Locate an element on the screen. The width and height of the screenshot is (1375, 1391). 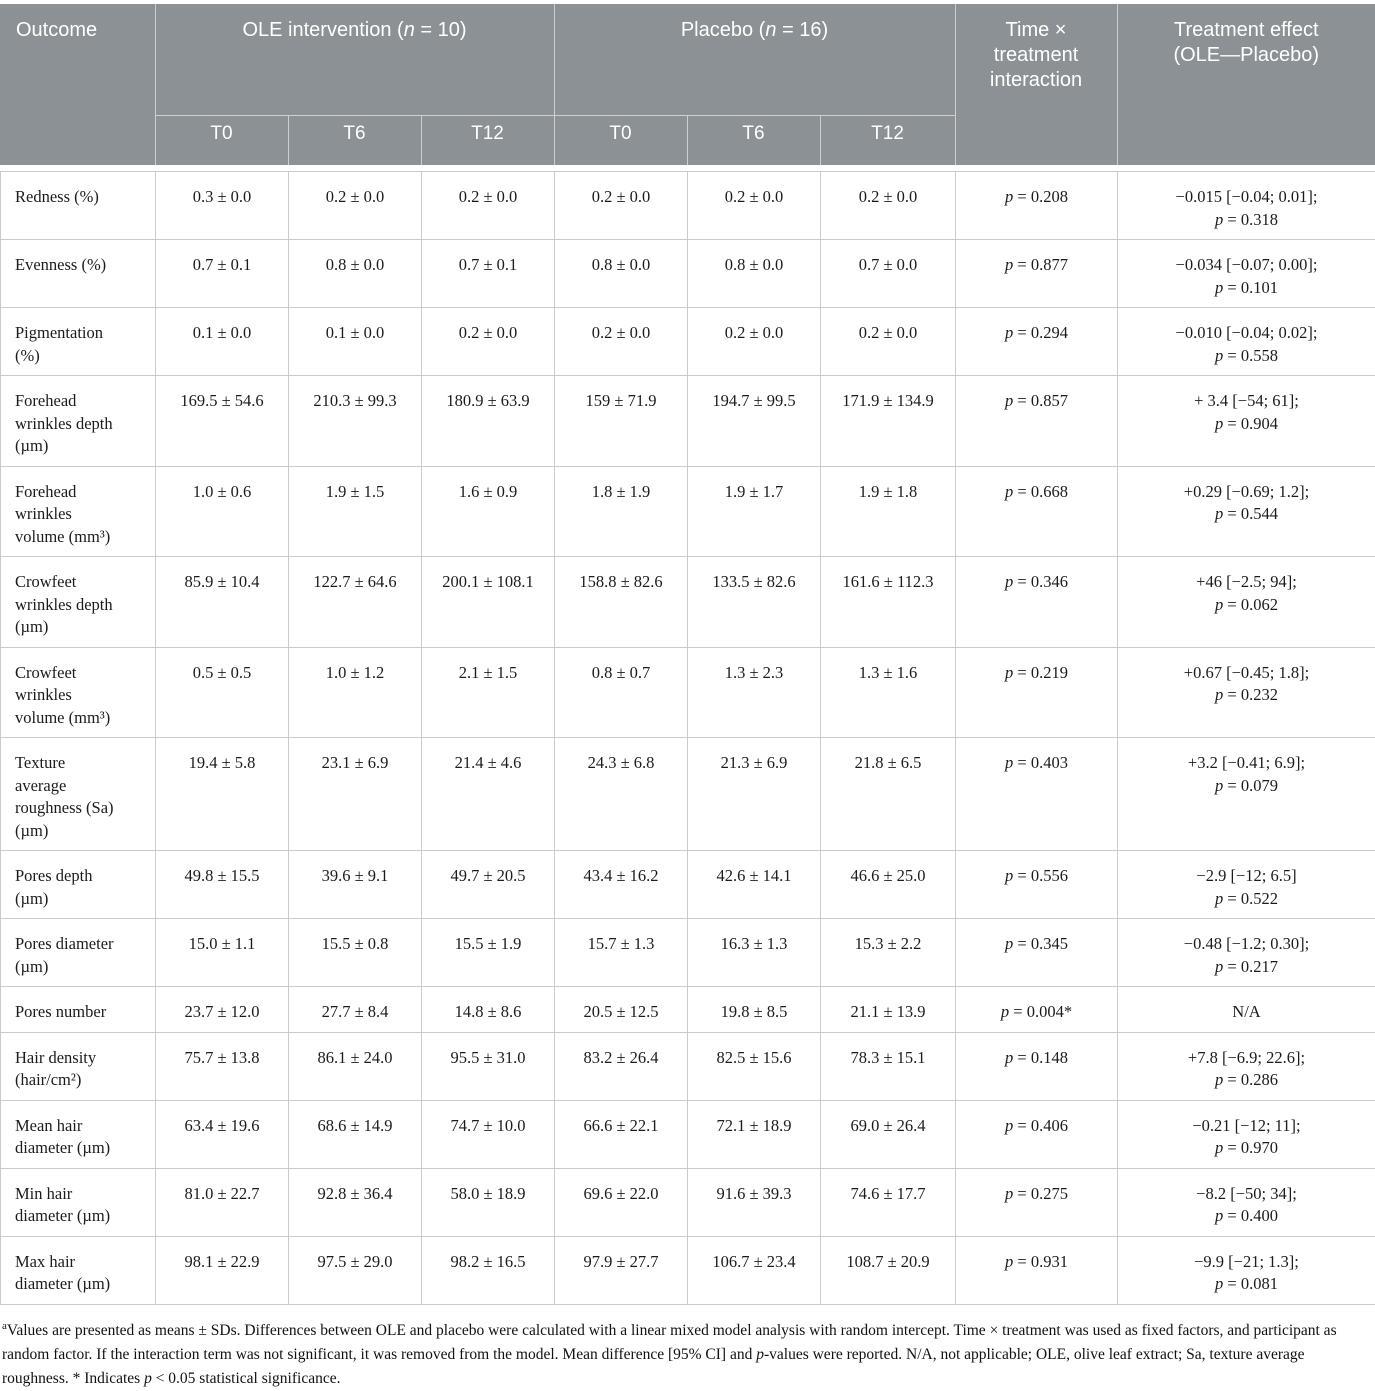
effect-line: −0.015 [−0.04; 0.01]; is located at coordinates (1246, 197).